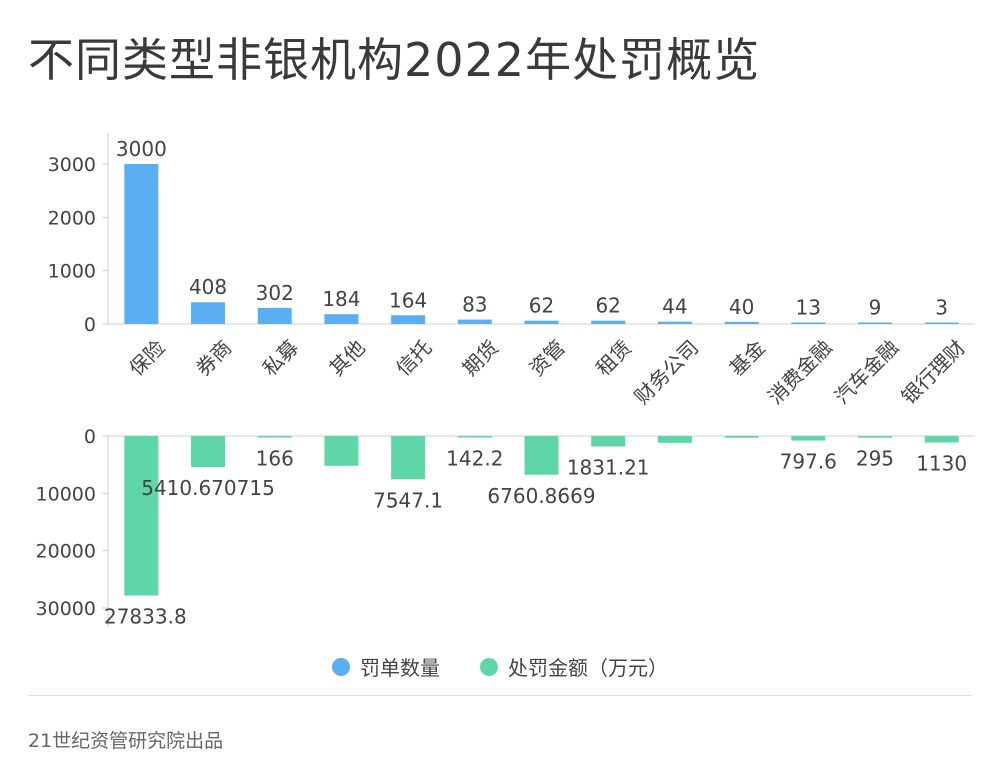 This screenshot has width=1000, height=783. Describe the element at coordinates (667, 372) in the screenshot. I see `category-label: 财务公司` at that location.